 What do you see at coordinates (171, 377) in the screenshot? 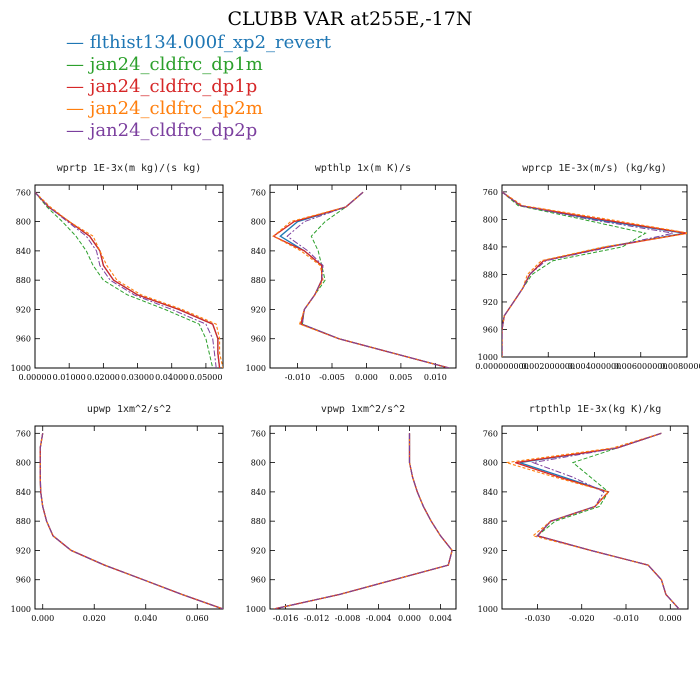
I see `x-tick-label: 0.04000` at bounding box center [171, 377].